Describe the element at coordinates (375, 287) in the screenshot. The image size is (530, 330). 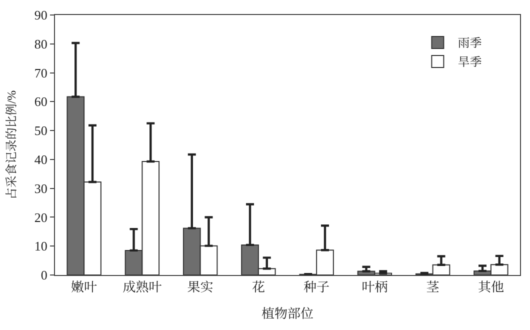
I see `x-tick-label: 叶柄` at that location.